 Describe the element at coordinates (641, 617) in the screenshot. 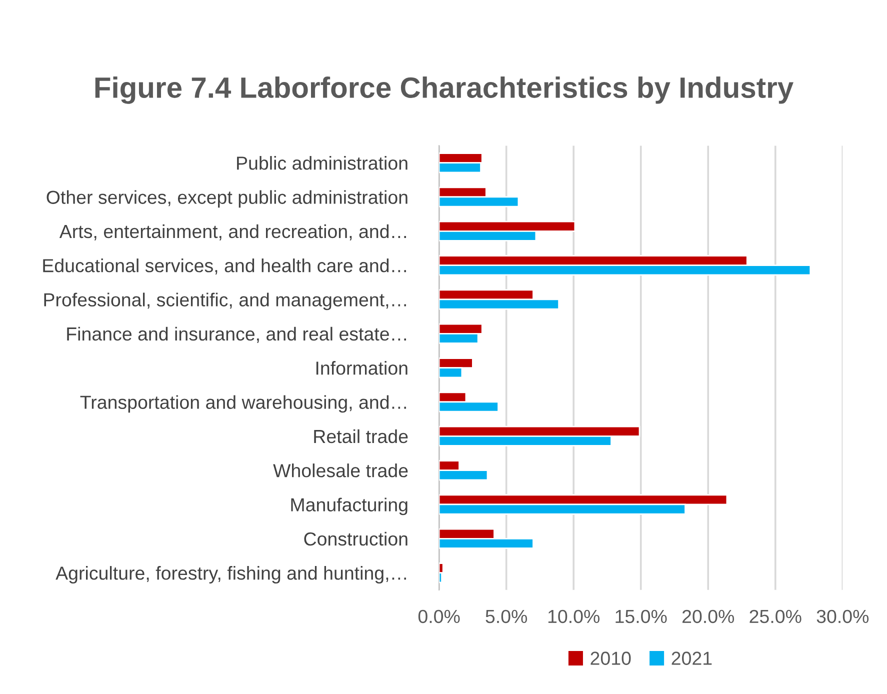

I see `x-tick-label: 15.0%` at that location.